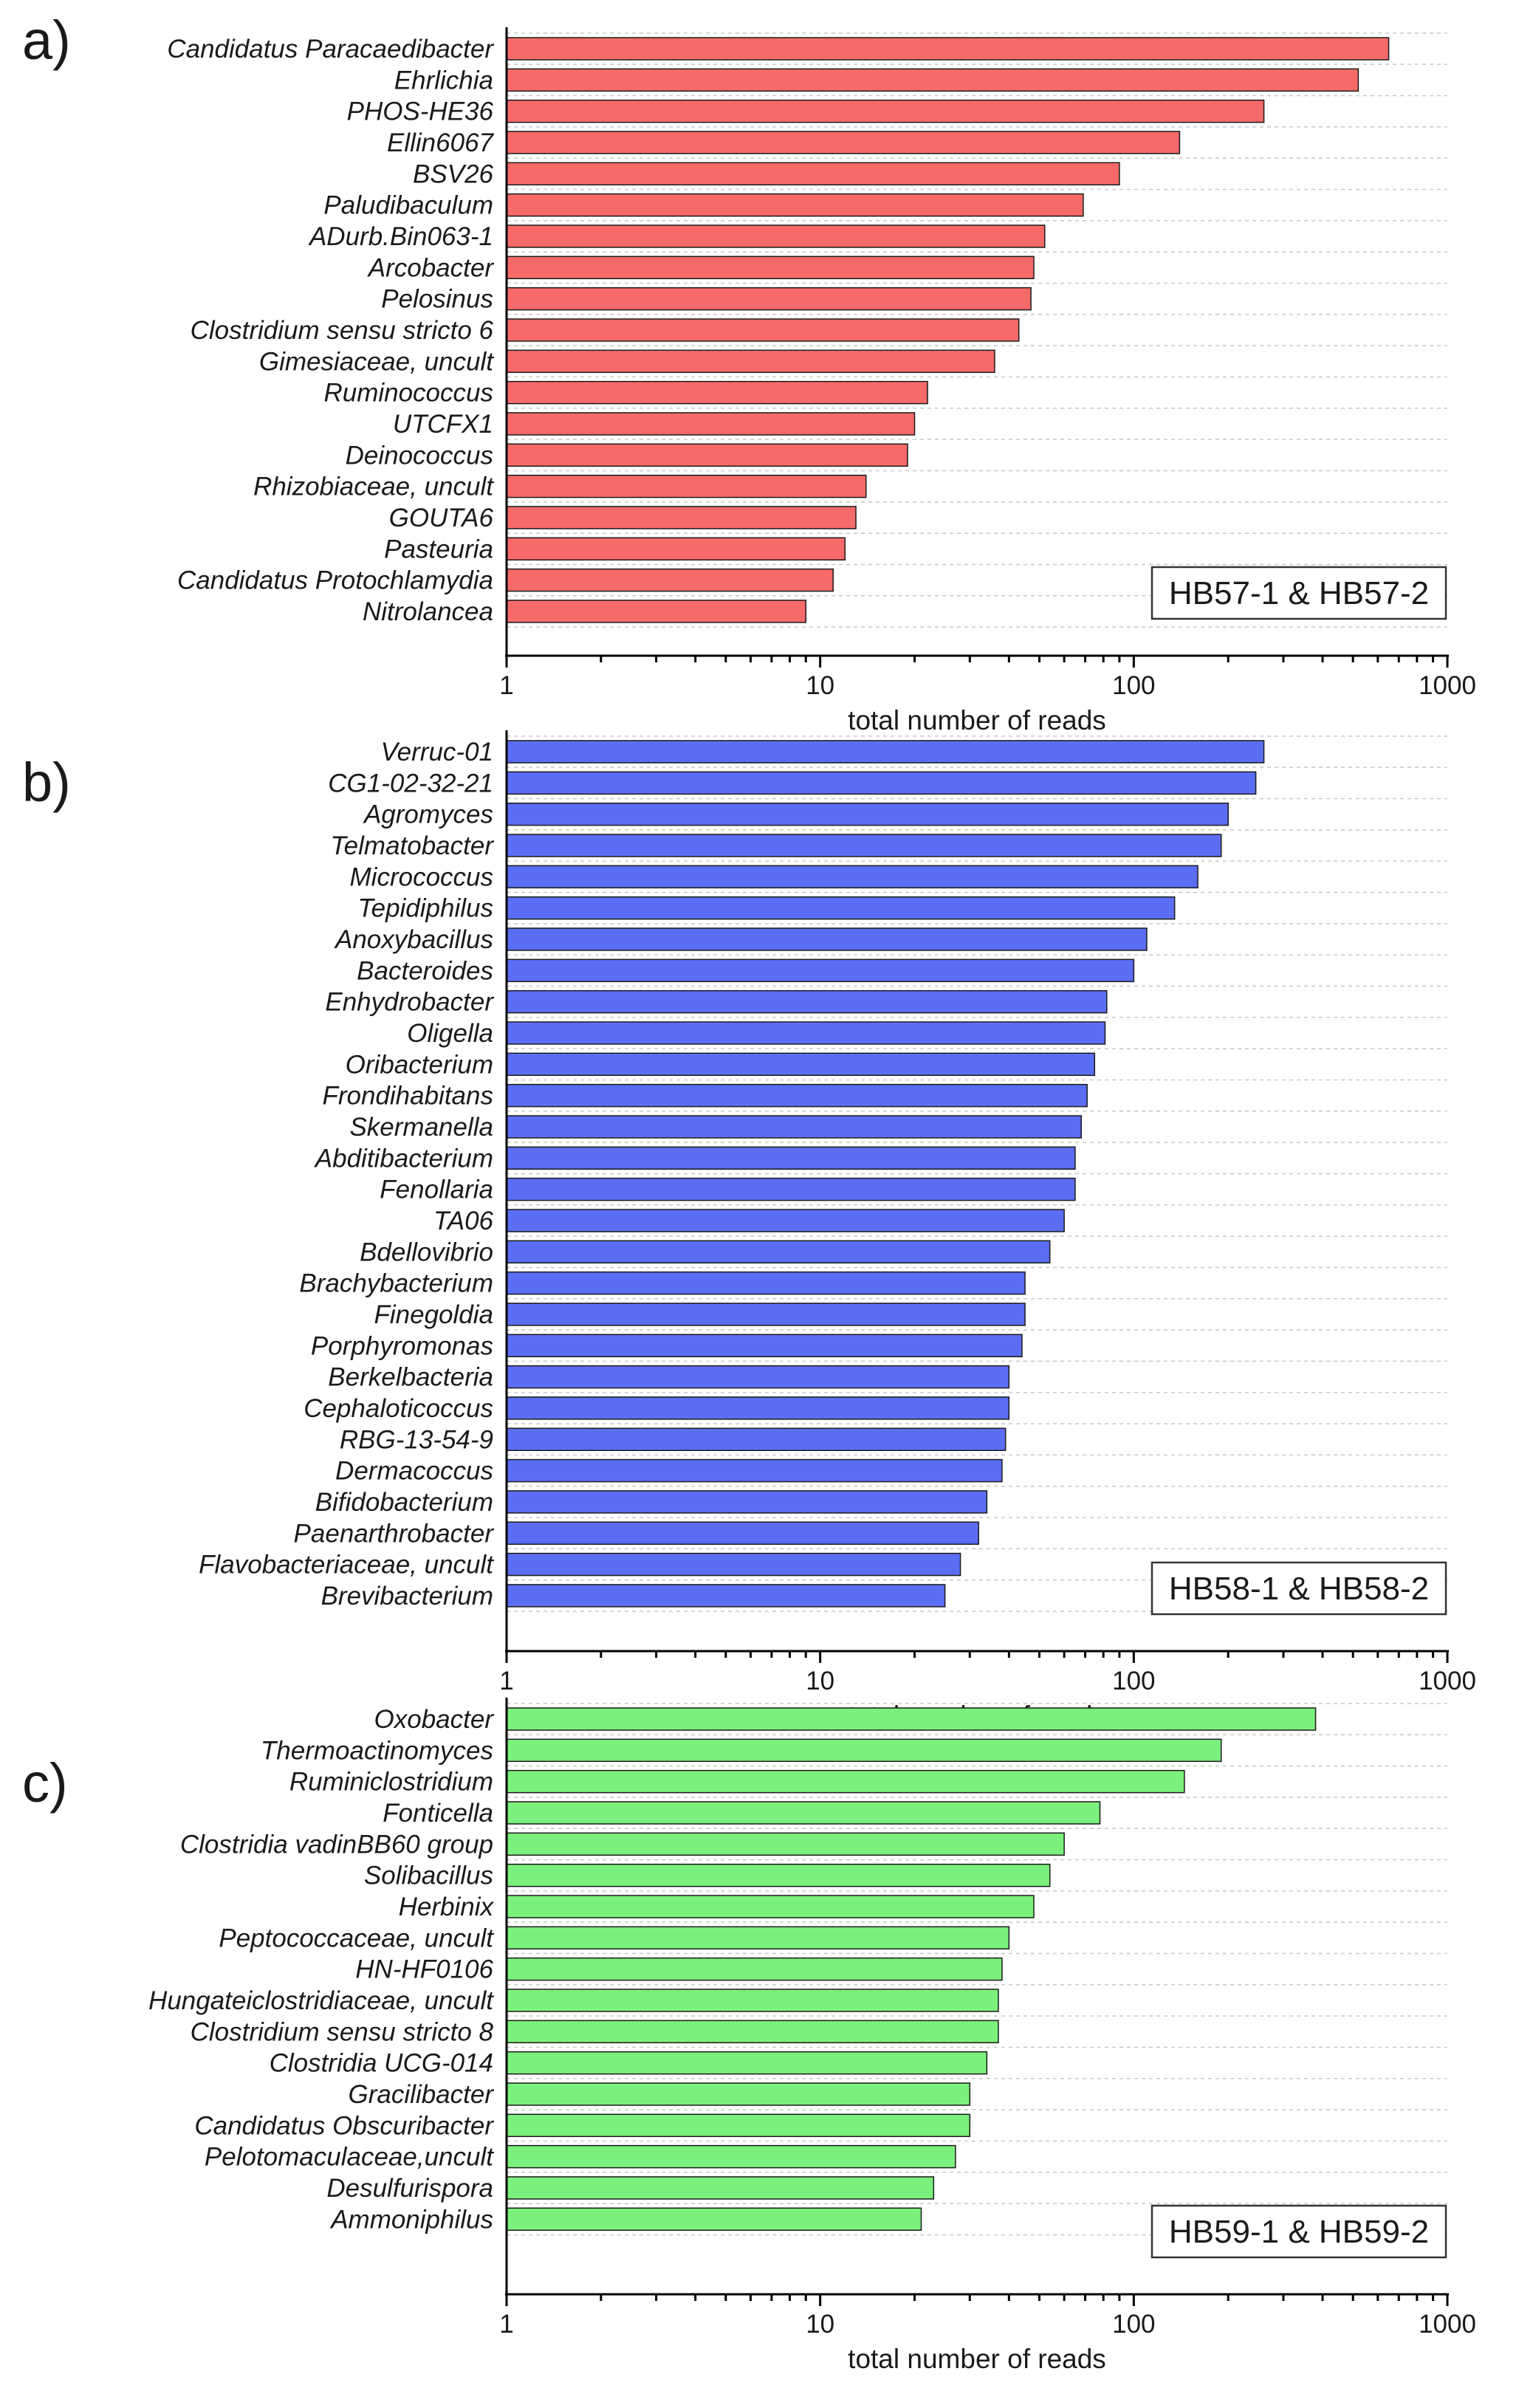  What do you see at coordinates (343, 2031) in the screenshot?
I see `category-label: Clostridium sensu stricto 8` at bounding box center [343, 2031].